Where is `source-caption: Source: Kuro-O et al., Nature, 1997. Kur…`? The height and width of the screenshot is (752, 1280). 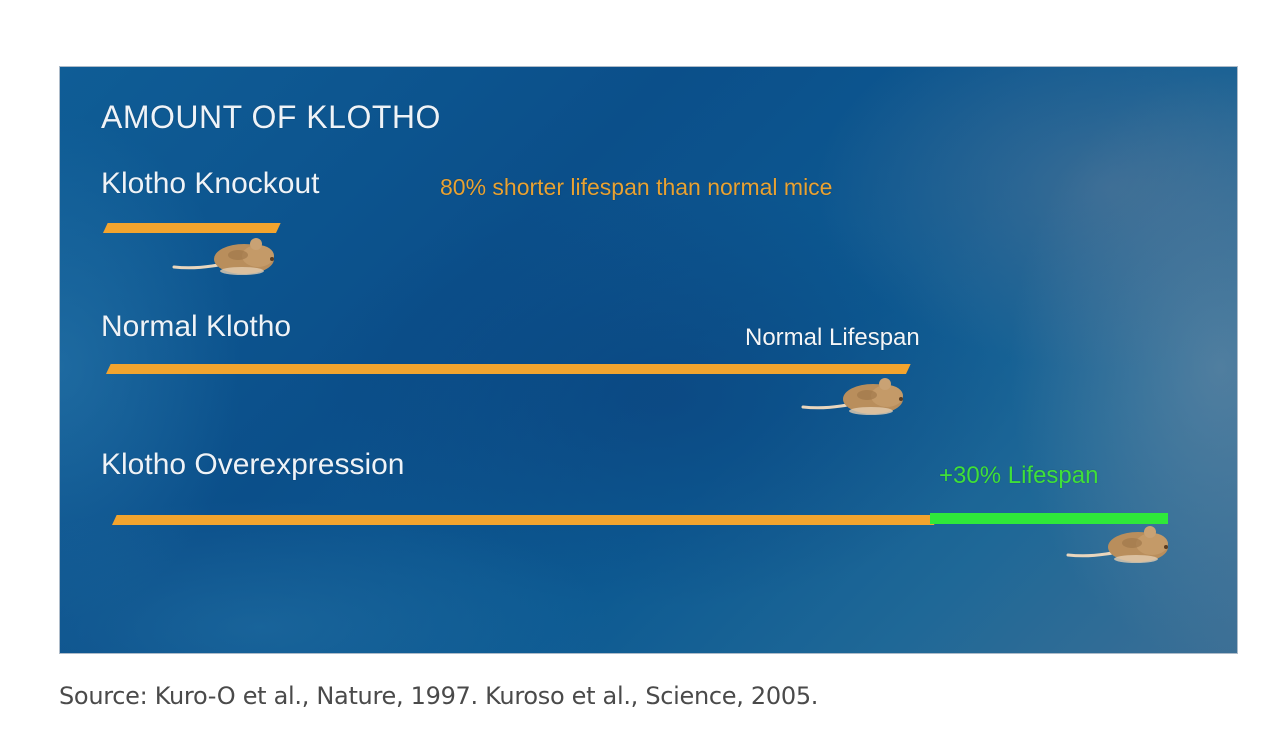 source-caption: Source: Kuro-O et al., Nature, 1997. Kur… is located at coordinates (439, 696).